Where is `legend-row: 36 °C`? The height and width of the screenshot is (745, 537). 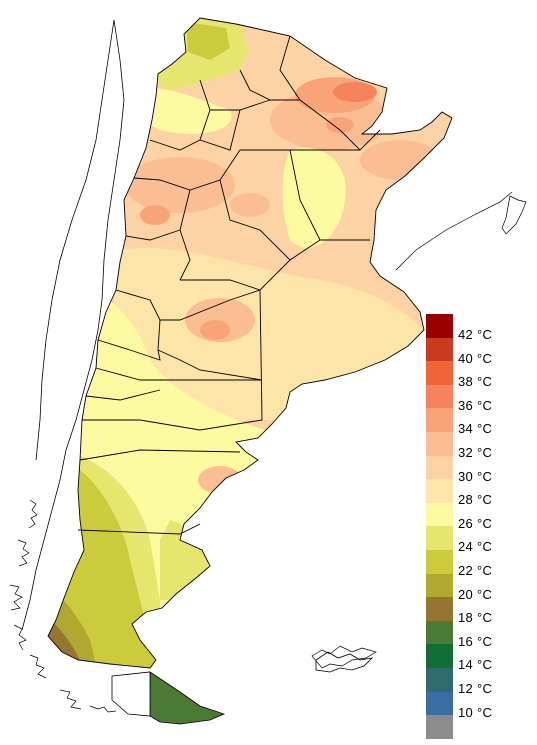 legend-row: 36 °C is located at coordinates (480, 398).